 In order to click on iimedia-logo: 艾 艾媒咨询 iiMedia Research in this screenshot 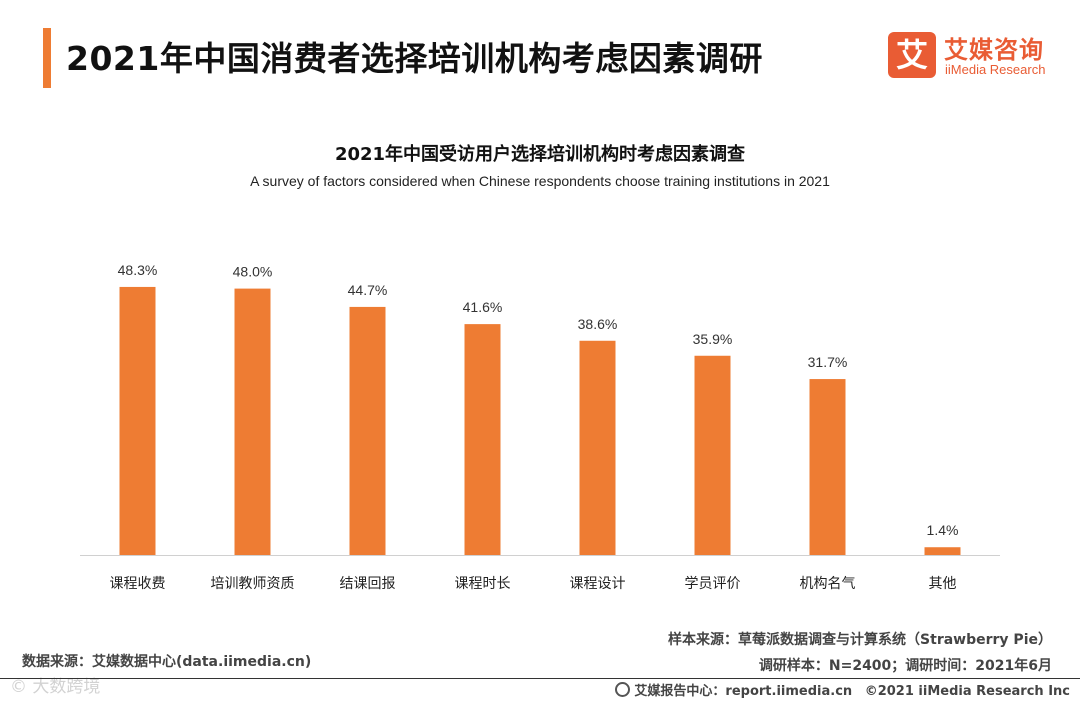, I will do `click(975, 57)`.